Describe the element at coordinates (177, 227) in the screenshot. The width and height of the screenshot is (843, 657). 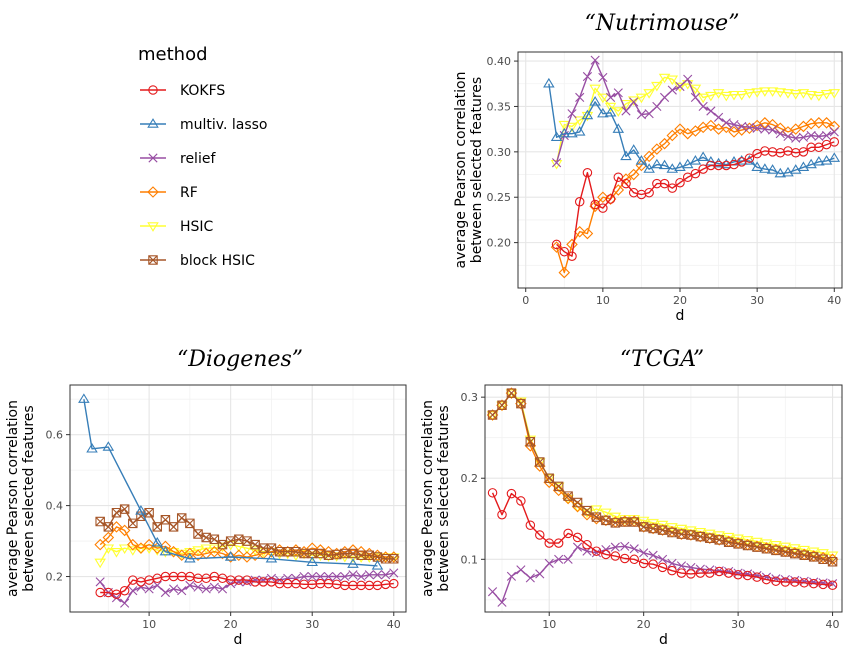
I see `legend-item-hsic: HSIC` at that location.